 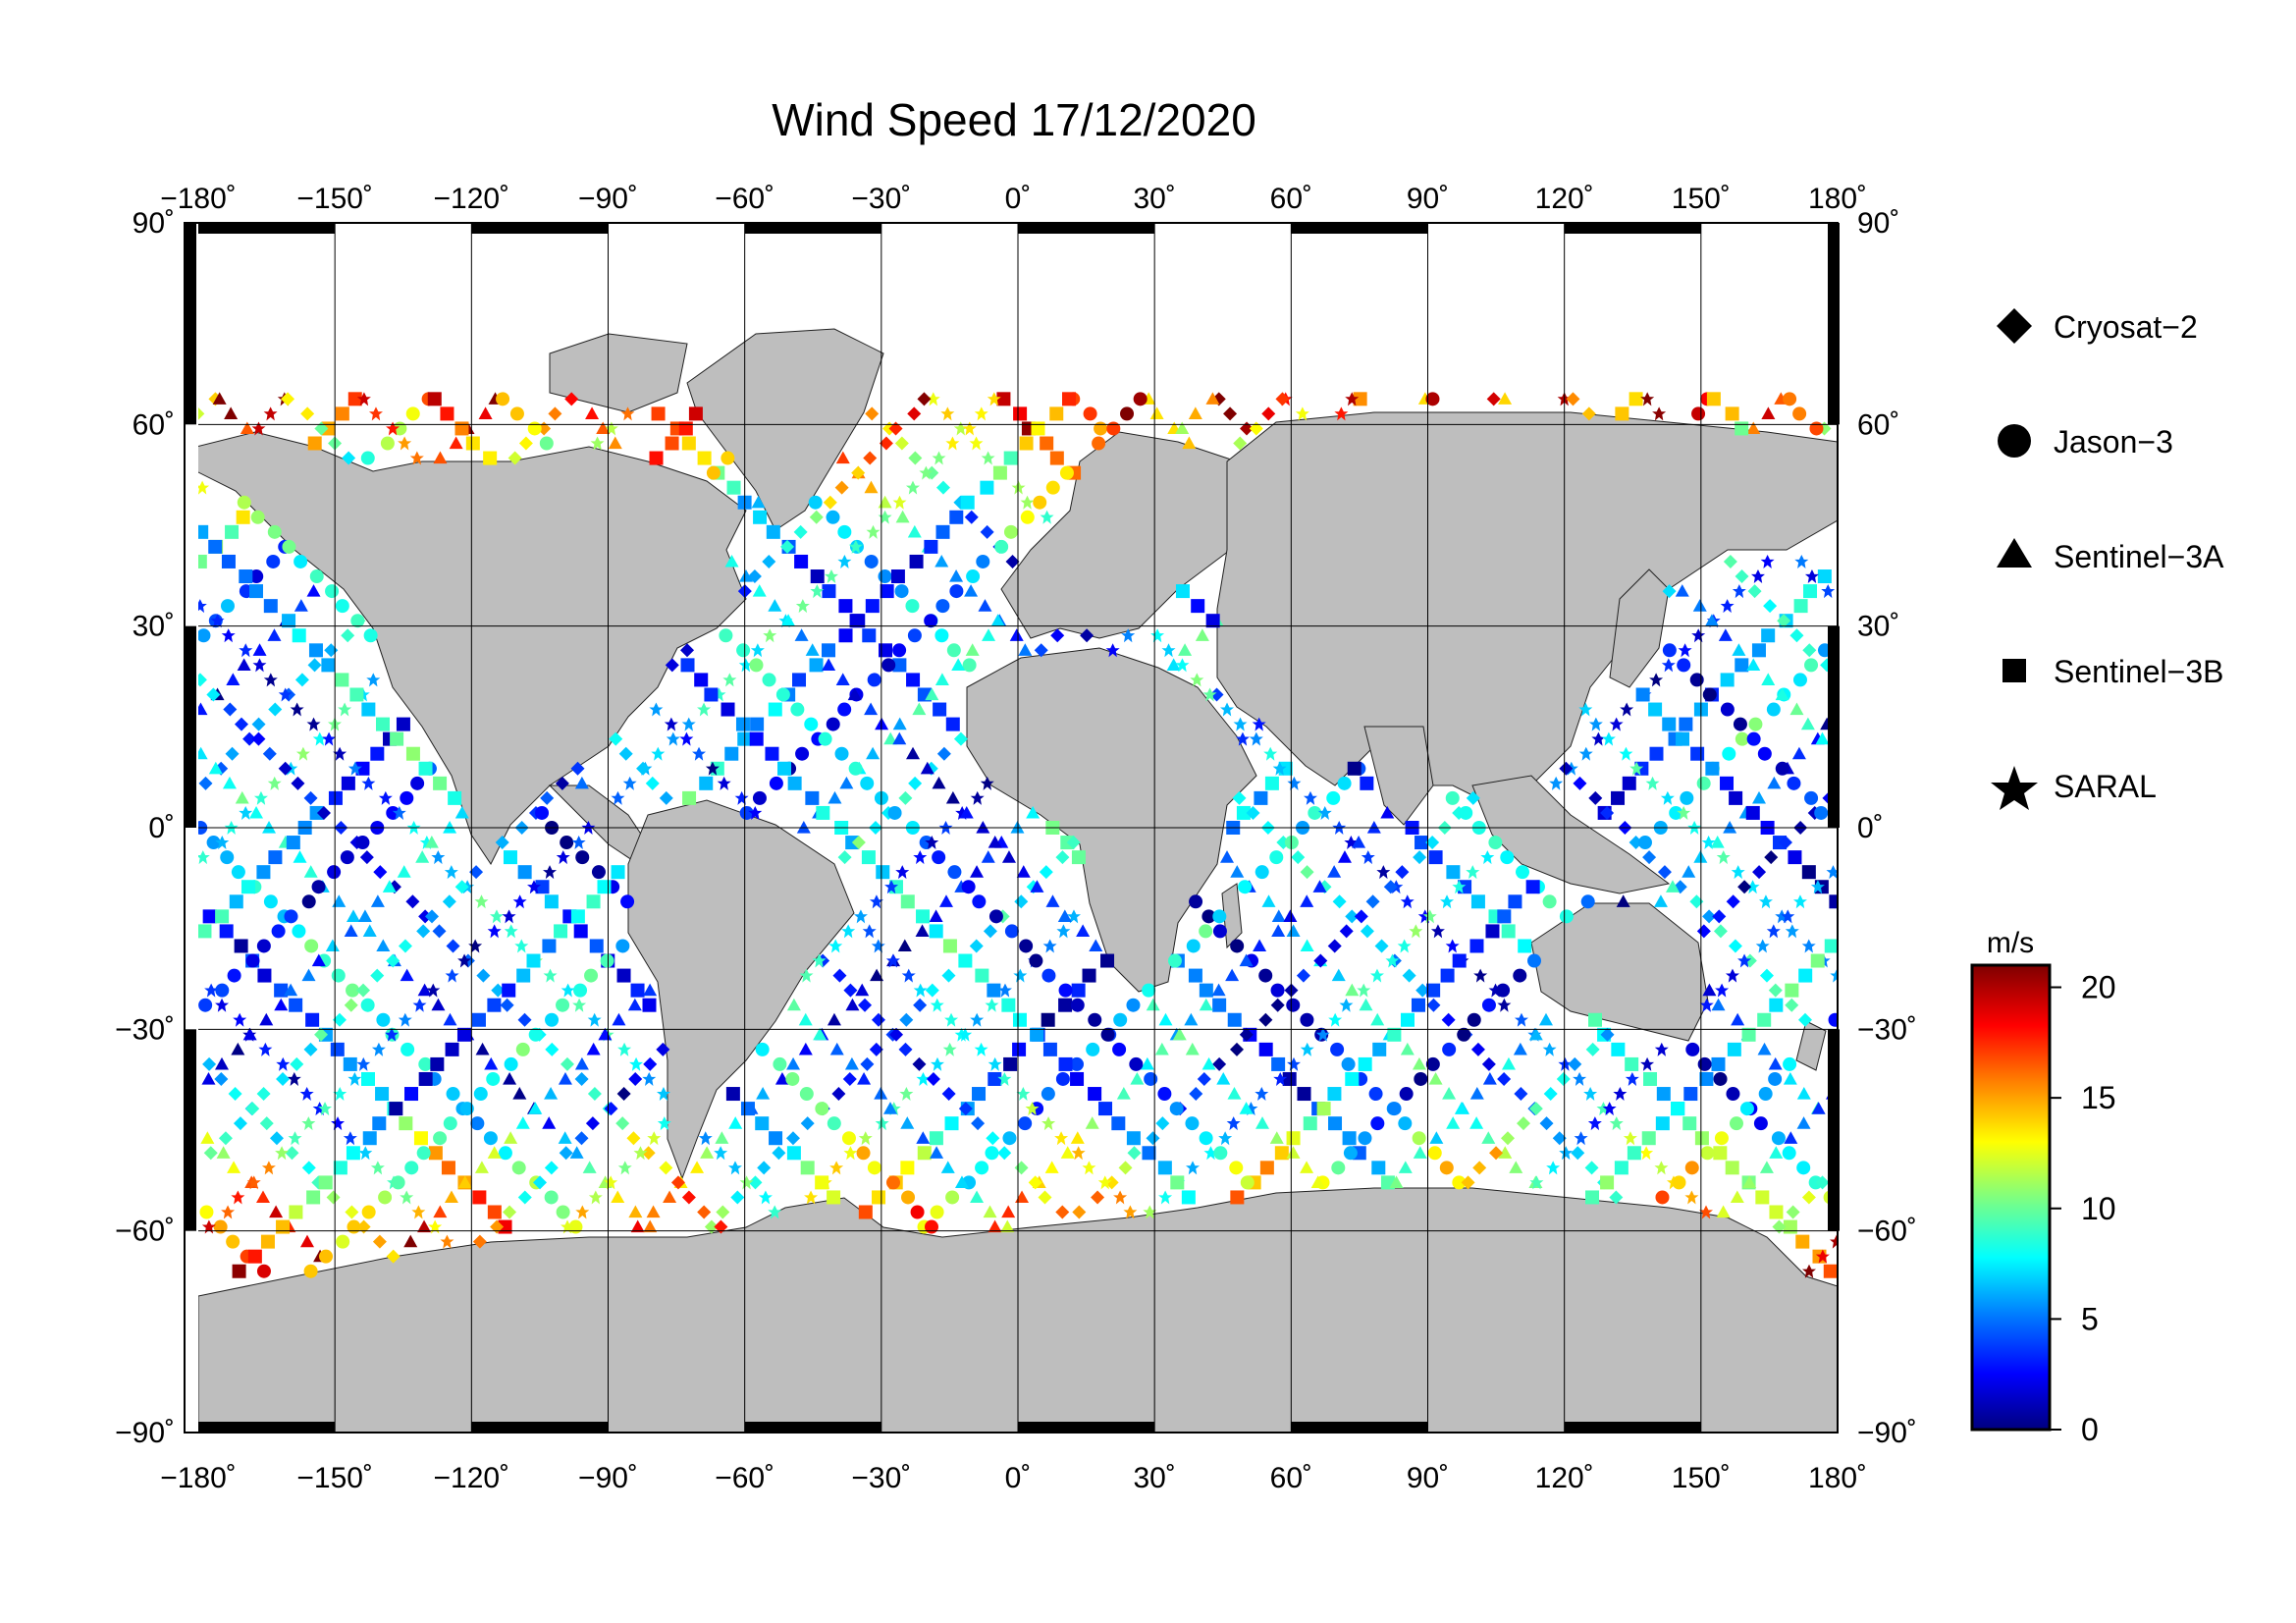 What do you see at coordinates (2011, 1197) in the screenshot?
I see `colorbar-gradient` at bounding box center [2011, 1197].